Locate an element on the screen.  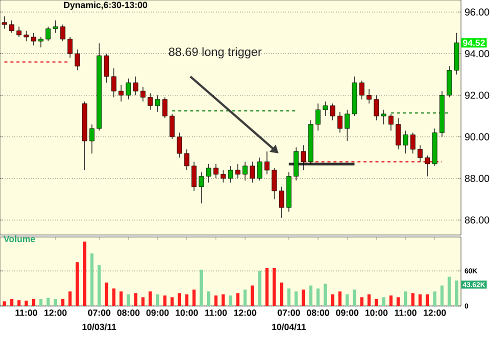
annotation: 88.69 long trigger is located at coordinates (215, 52).